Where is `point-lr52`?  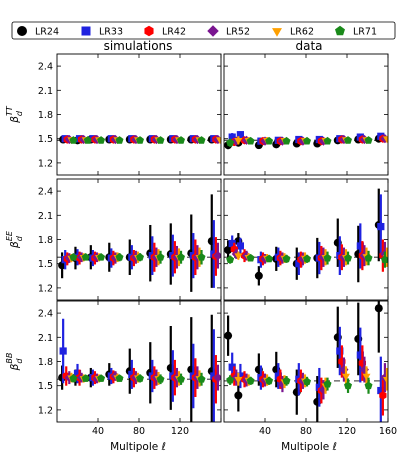
point-lr52 is located at coordinates (217, 256).